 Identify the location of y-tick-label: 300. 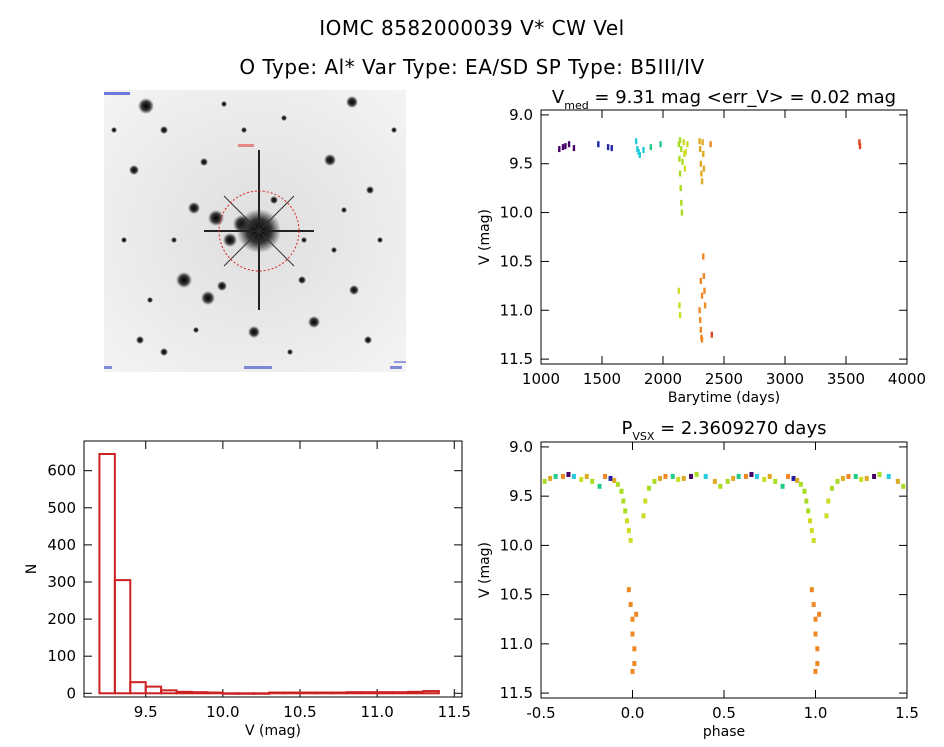
(61, 582).